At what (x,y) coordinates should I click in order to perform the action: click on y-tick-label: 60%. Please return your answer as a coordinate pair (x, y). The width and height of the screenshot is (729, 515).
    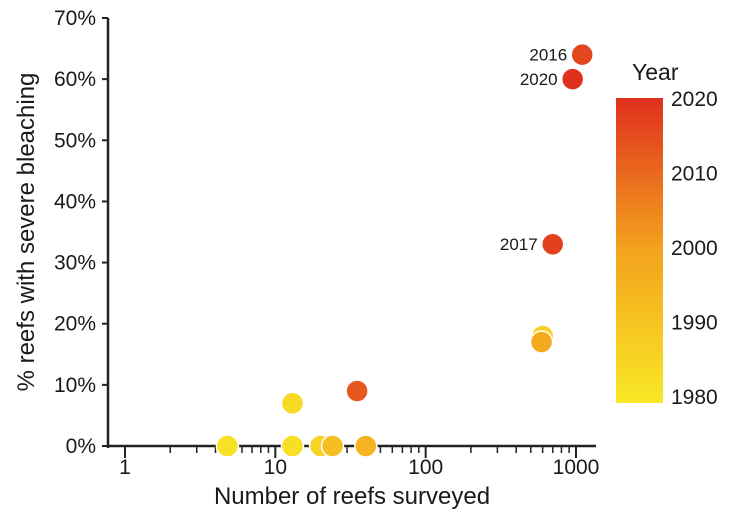
    Looking at the image, I should click on (75, 79).